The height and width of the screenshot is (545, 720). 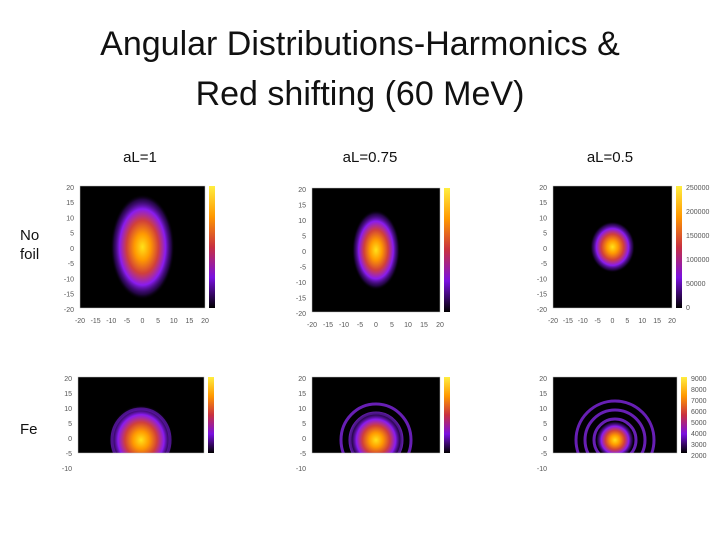 I want to click on colorbar-label: 4000, so click(x=699, y=434).